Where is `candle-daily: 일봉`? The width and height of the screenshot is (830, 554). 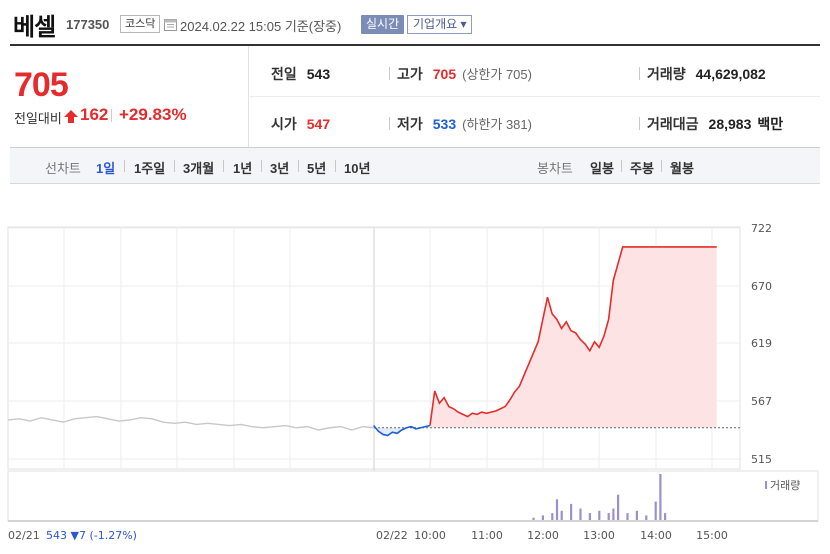
candle-daily: 일봉 is located at coordinates (602, 168).